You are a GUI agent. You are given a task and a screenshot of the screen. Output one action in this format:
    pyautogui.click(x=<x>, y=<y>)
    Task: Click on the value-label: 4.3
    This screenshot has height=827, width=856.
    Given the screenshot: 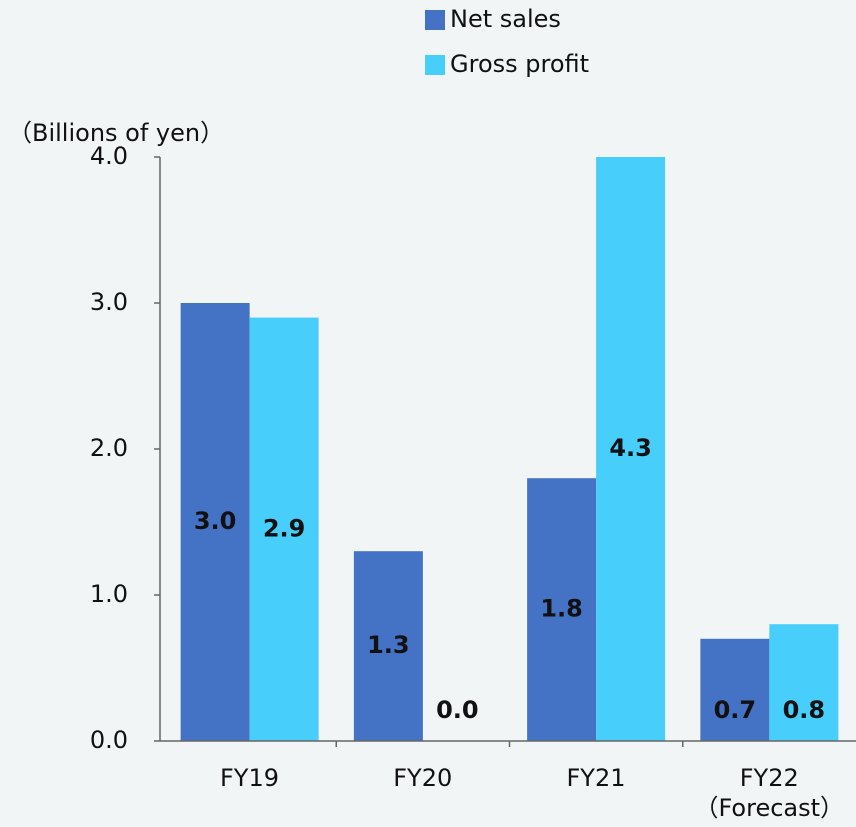 What is the action you would take?
    pyautogui.click(x=630, y=448)
    